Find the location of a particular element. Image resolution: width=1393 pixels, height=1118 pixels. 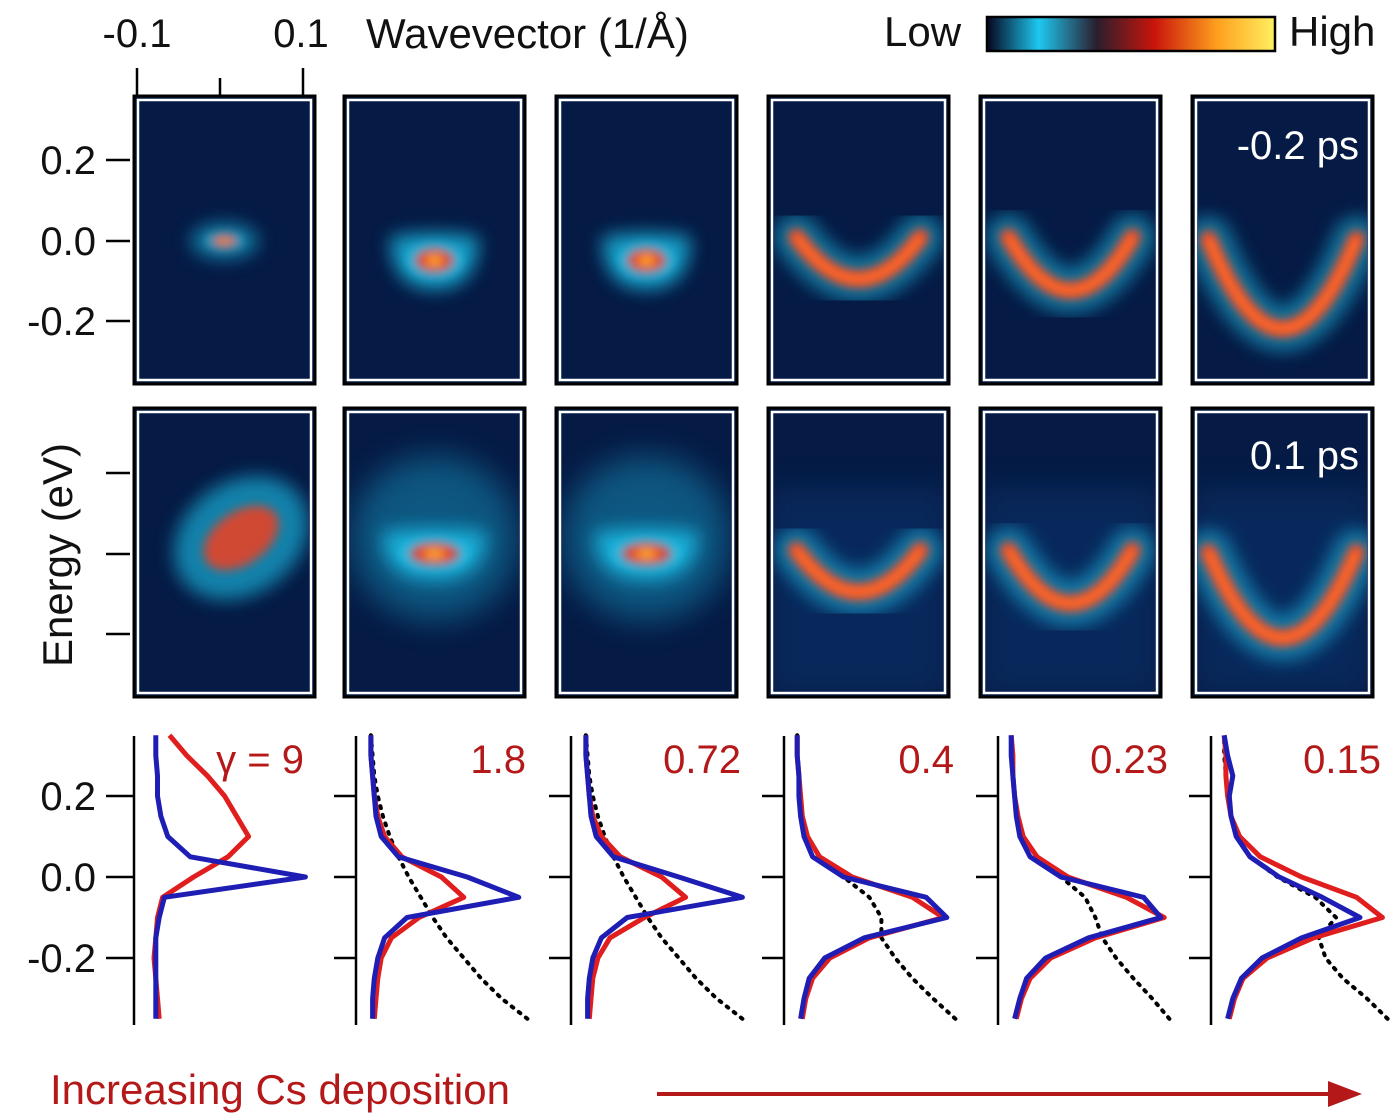

heatmap-panel-r2-c2 is located at coordinates (434, 552).